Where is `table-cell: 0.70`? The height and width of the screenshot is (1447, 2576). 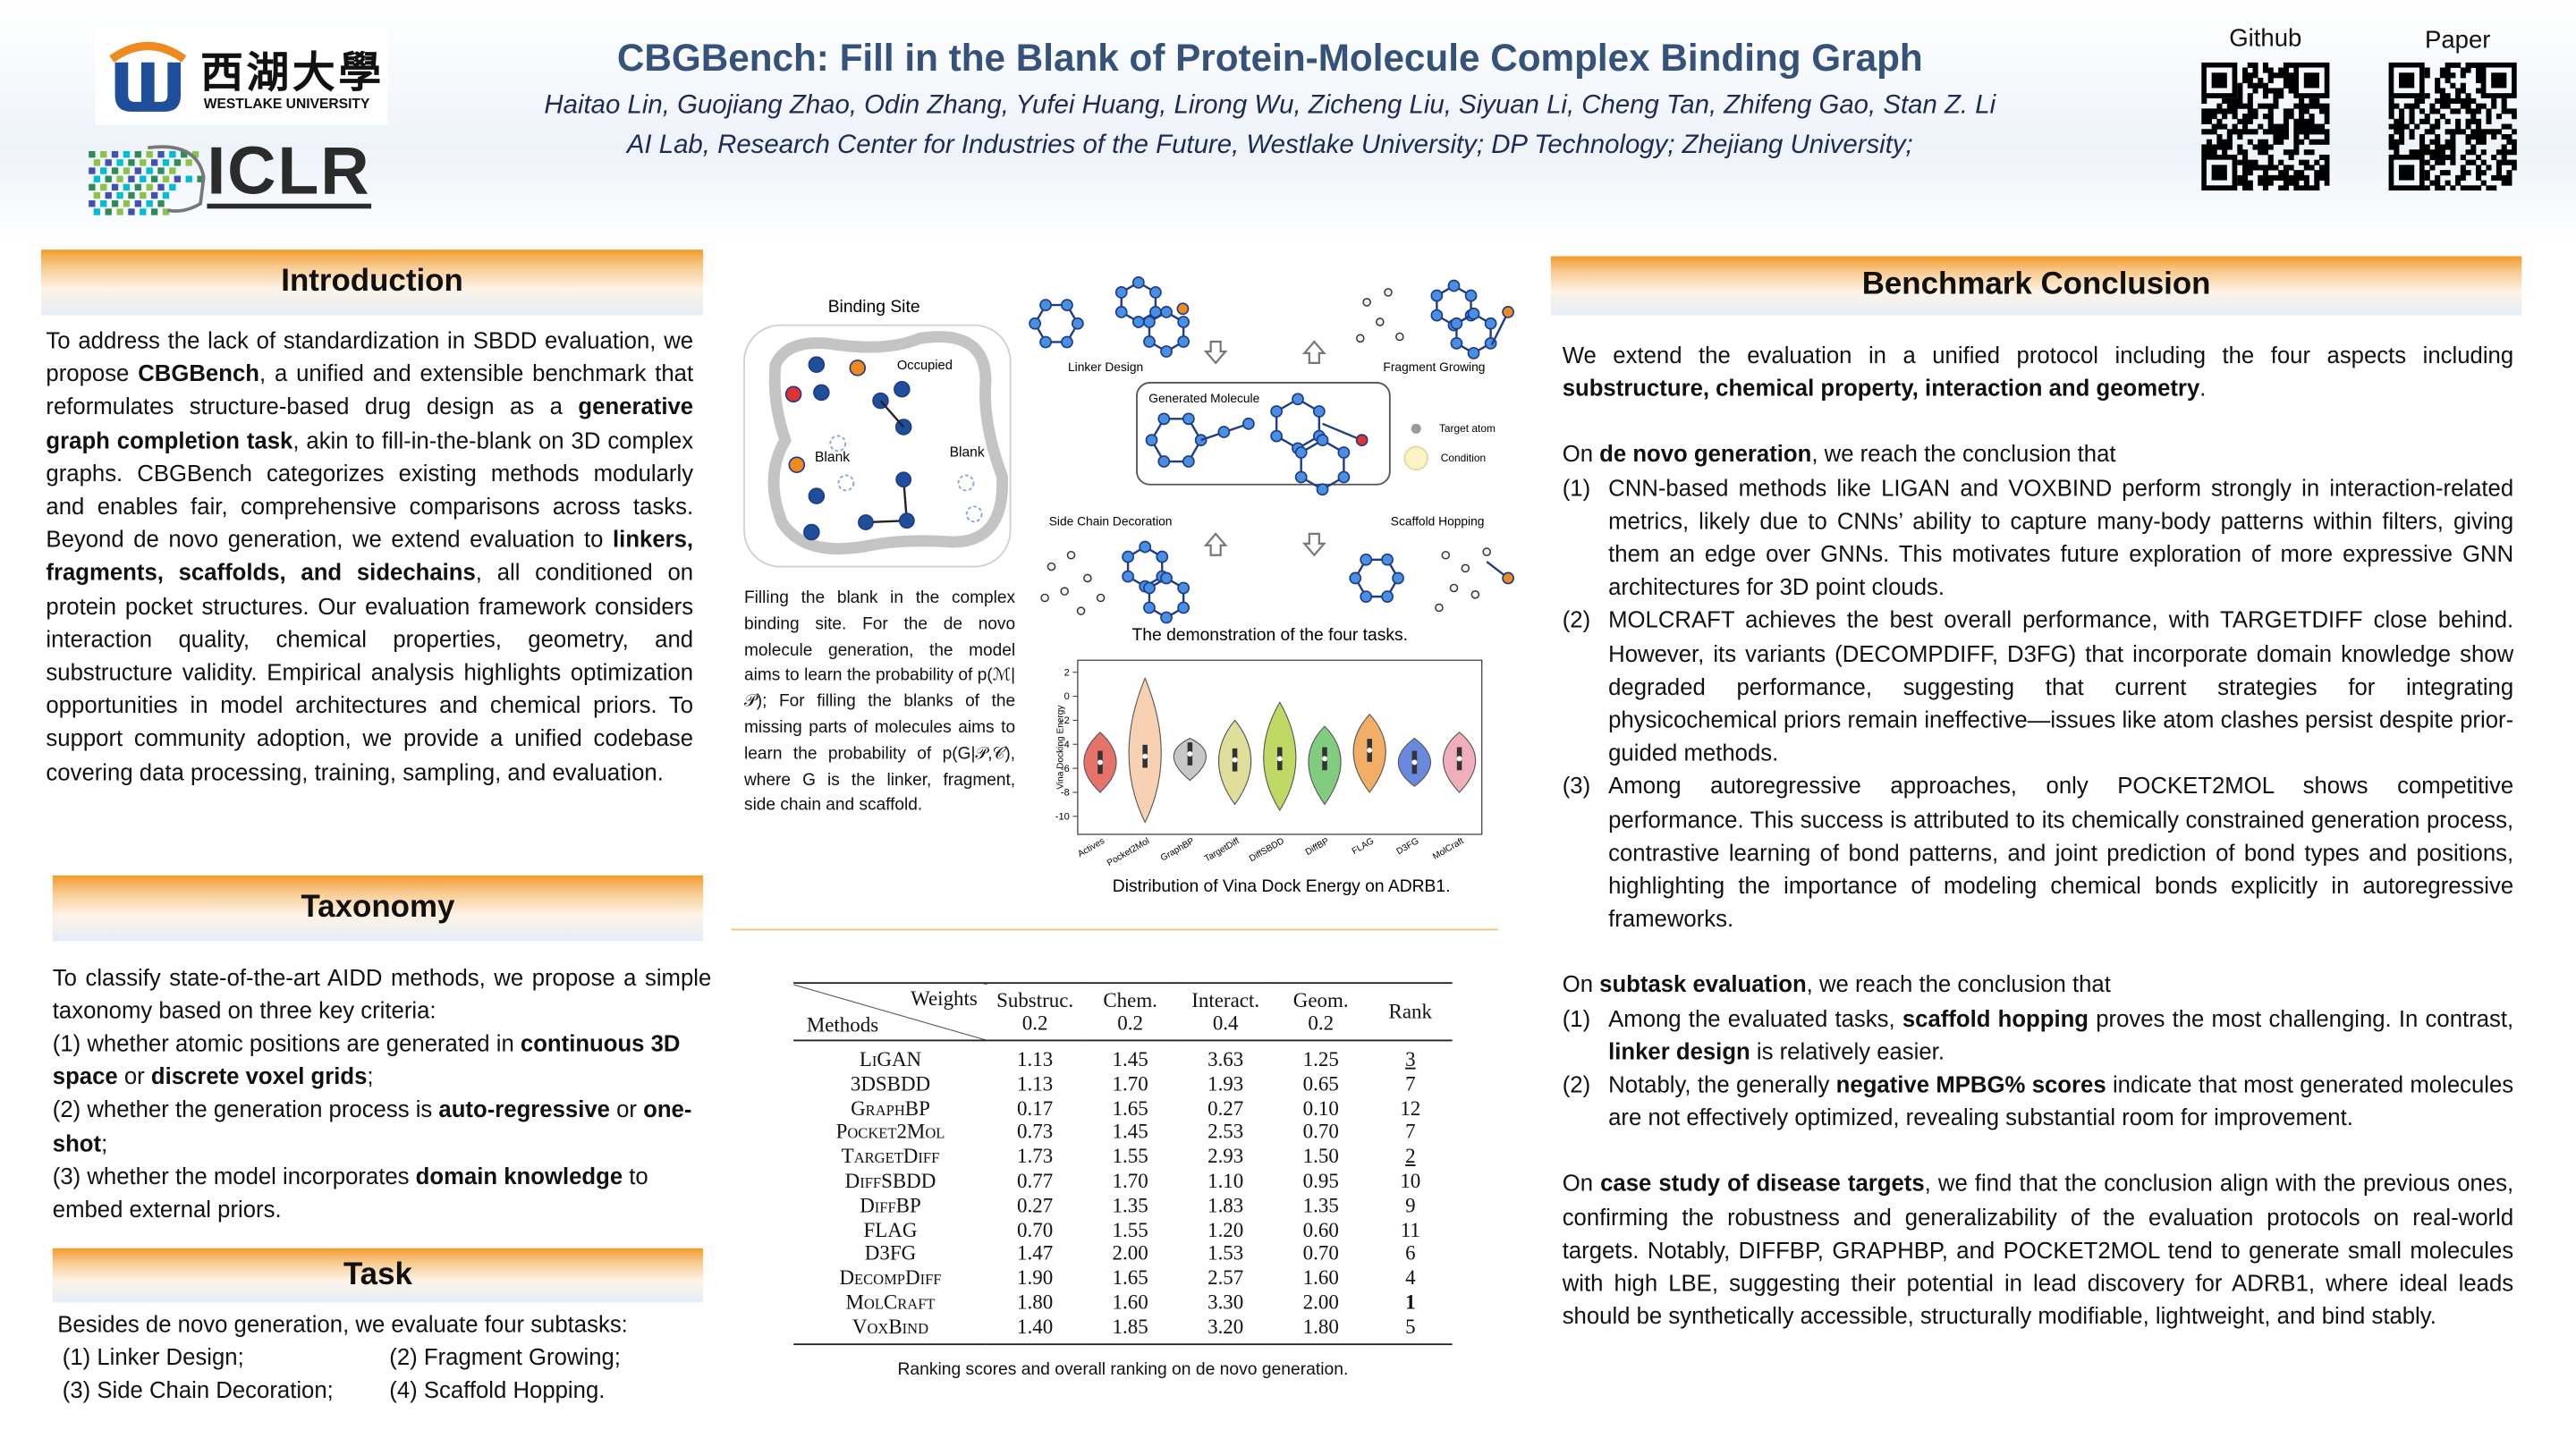 table-cell: 0.70 is located at coordinates (1320, 1253).